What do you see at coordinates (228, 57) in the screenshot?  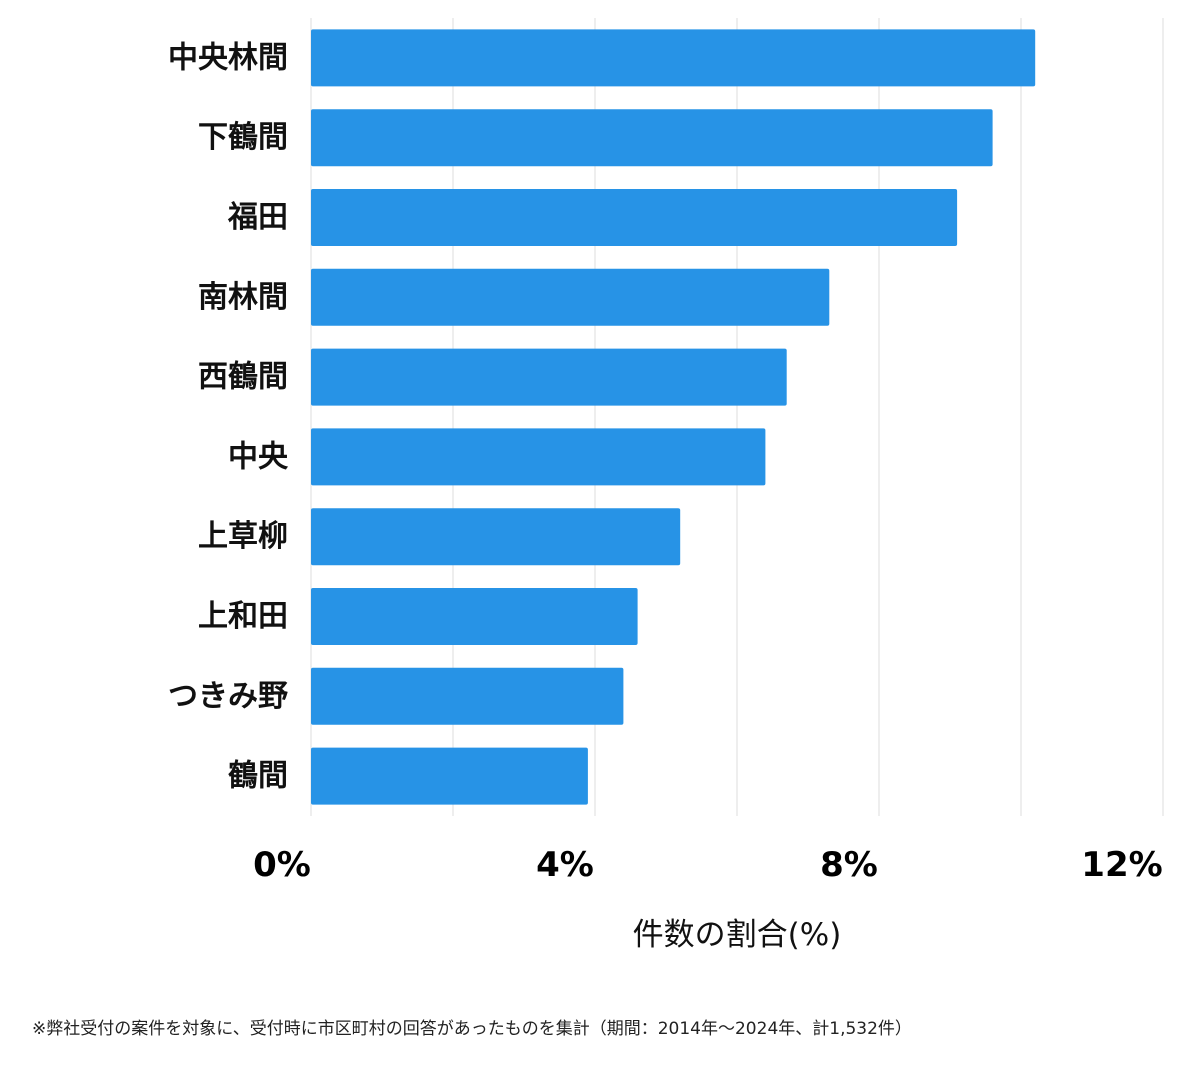 I see `category-label: 中央林間` at bounding box center [228, 57].